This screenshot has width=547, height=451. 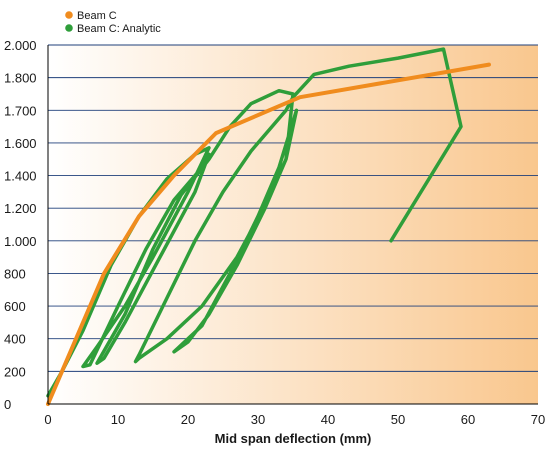 What do you see at coordinates (15, 306) in the screenshot?
I see `y-tick-label: 600` at bounding box center [15, 306].